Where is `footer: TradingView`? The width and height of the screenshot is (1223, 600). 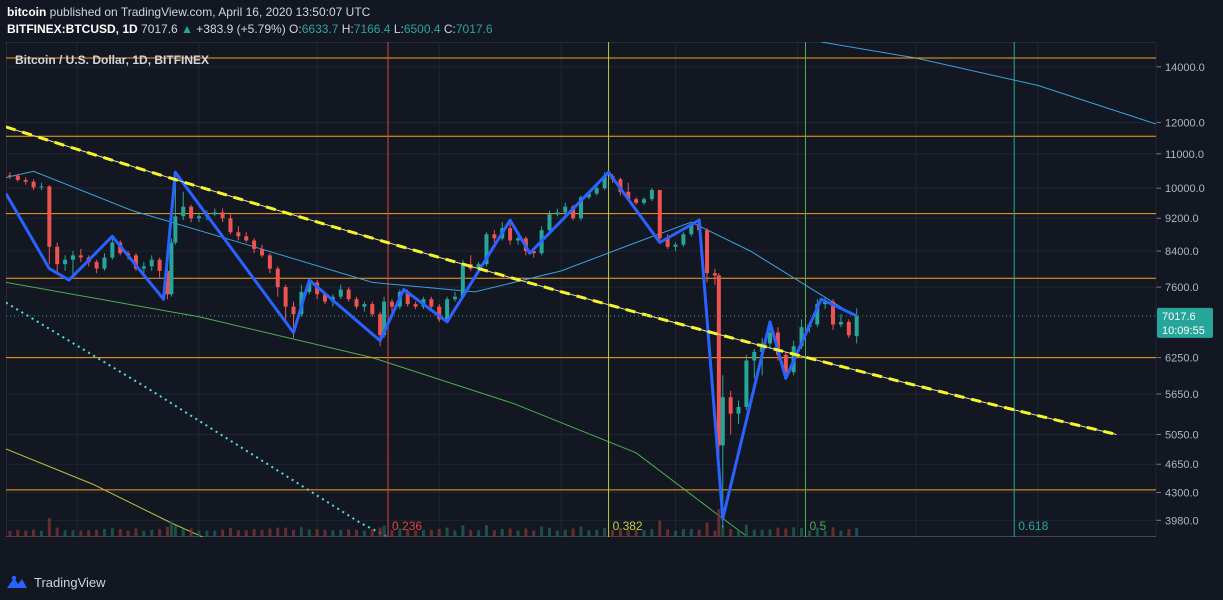 footer: TradingView is located at coordinates (56, 582).